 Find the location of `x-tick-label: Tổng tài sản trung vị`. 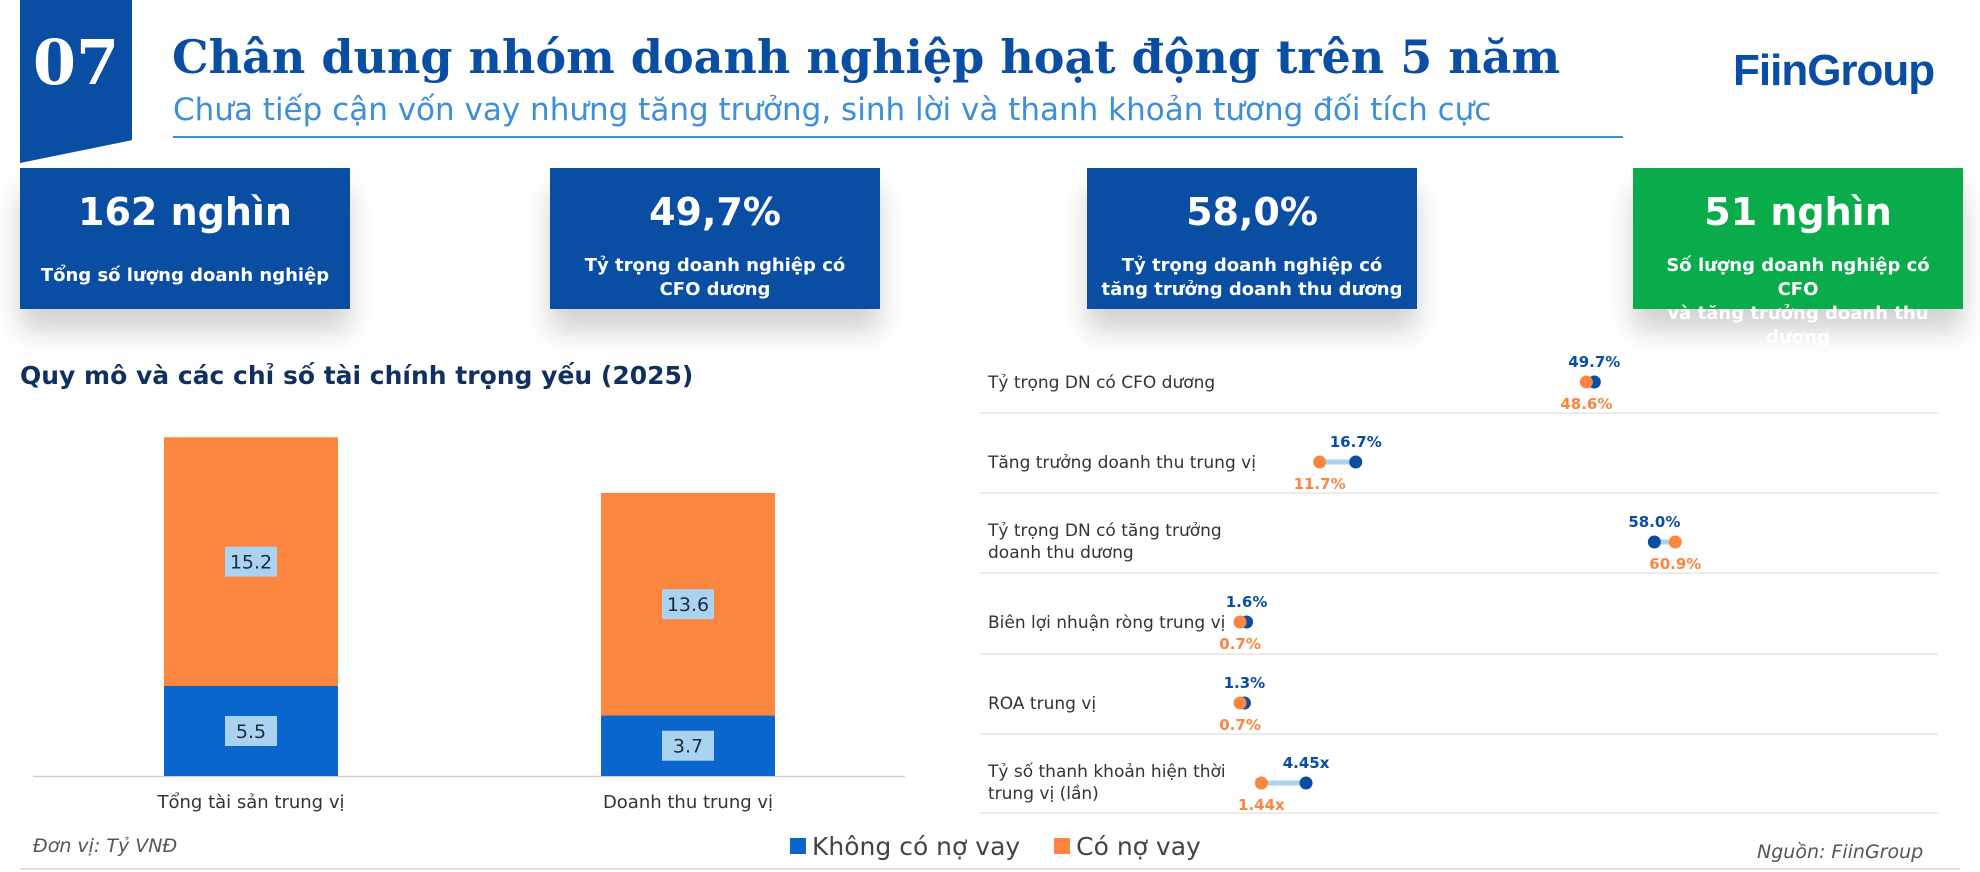

x-tick-label: Tổng tài sản trung vị is located at coordinates (251, 802).